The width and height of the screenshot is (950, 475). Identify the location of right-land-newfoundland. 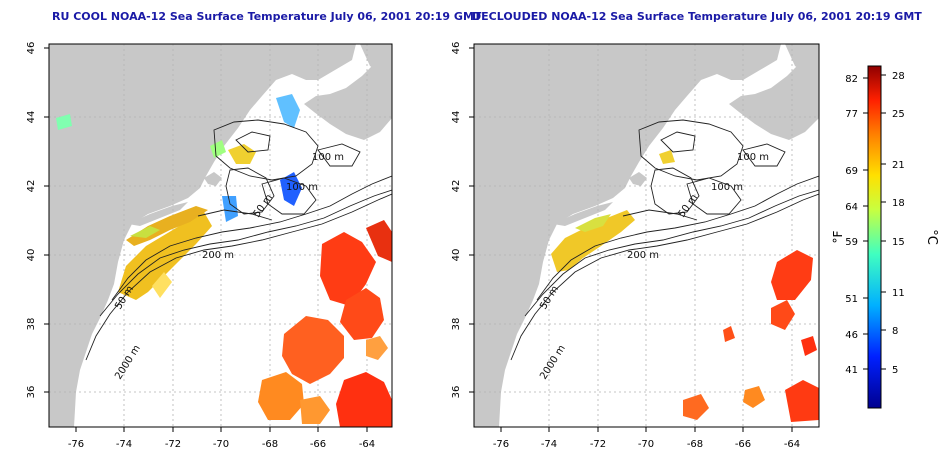
(802, 59).